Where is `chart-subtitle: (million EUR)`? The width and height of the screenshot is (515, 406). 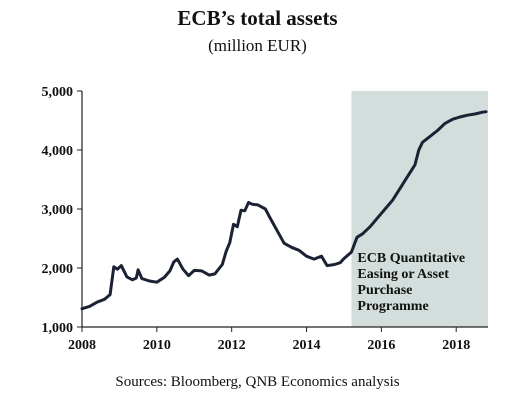 chart-subtitle: (million EUR) is located at coordinates (257, 45).